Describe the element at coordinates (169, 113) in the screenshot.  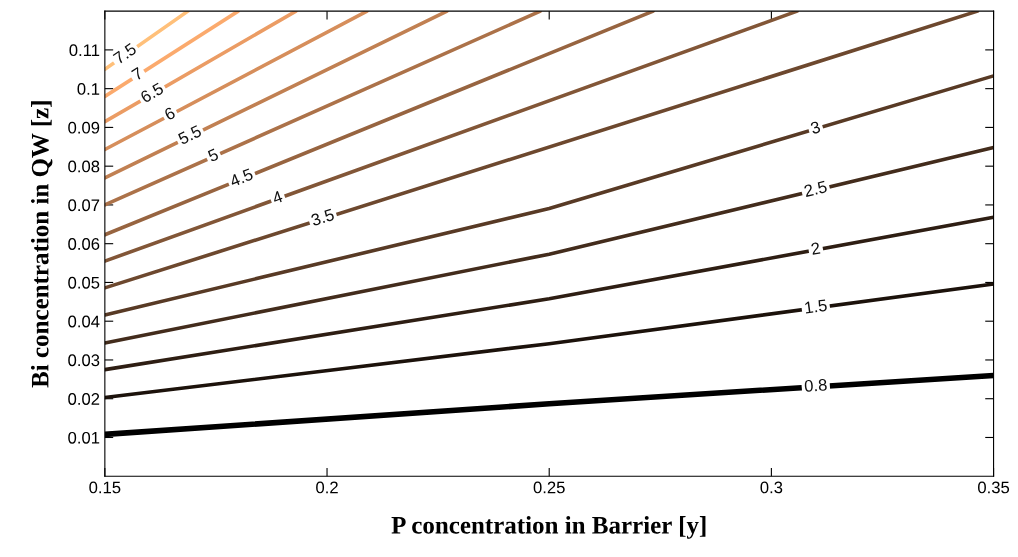
I see `text: 6` at that location.